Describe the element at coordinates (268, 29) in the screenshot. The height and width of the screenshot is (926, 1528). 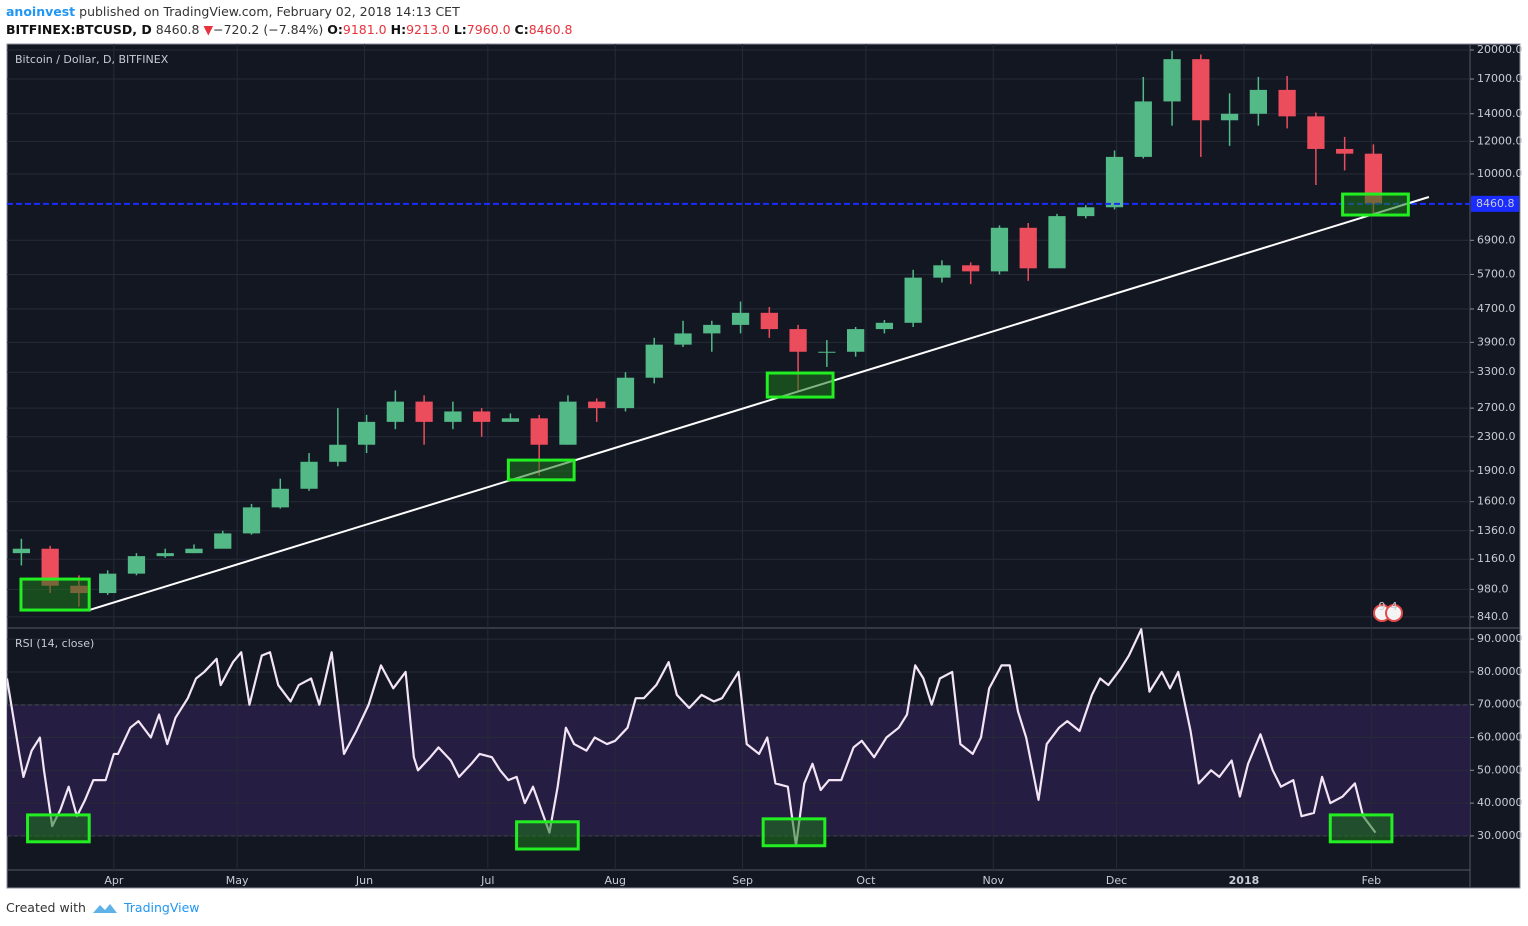
I see `change: −720.2 (−7.84%)` at that location.